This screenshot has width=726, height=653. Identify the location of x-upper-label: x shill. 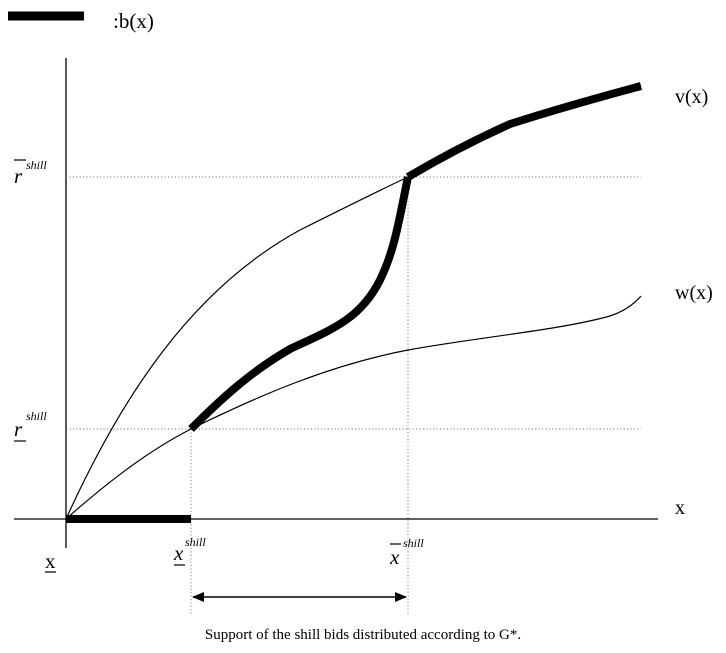
(406, 552).